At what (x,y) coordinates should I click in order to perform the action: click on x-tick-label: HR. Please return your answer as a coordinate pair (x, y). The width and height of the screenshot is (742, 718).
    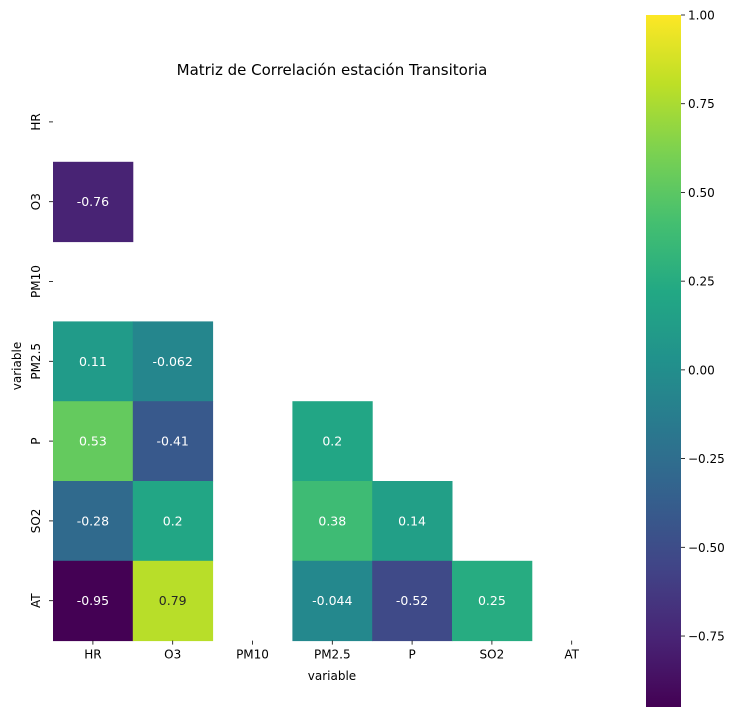
    Looking at the image, I should click on (92, 655).